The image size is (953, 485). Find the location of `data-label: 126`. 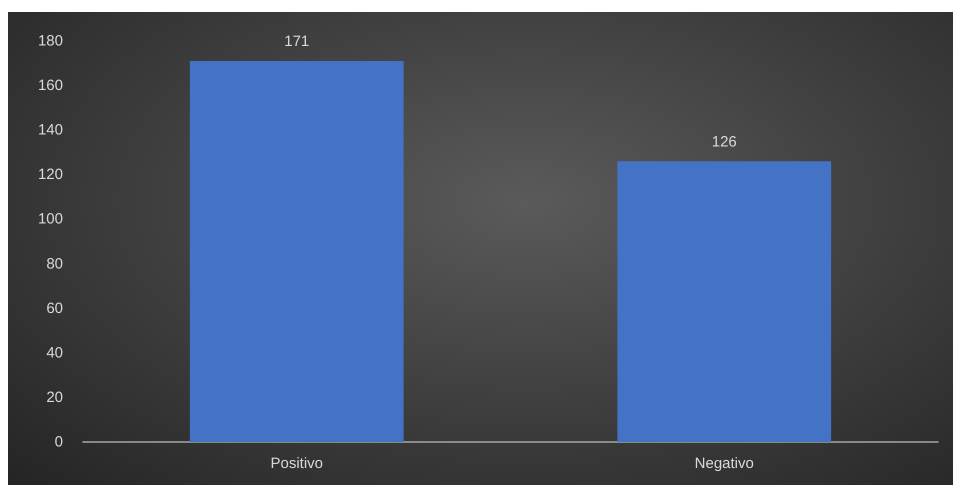

data-label: 126 is located at coordinates (724, 141).